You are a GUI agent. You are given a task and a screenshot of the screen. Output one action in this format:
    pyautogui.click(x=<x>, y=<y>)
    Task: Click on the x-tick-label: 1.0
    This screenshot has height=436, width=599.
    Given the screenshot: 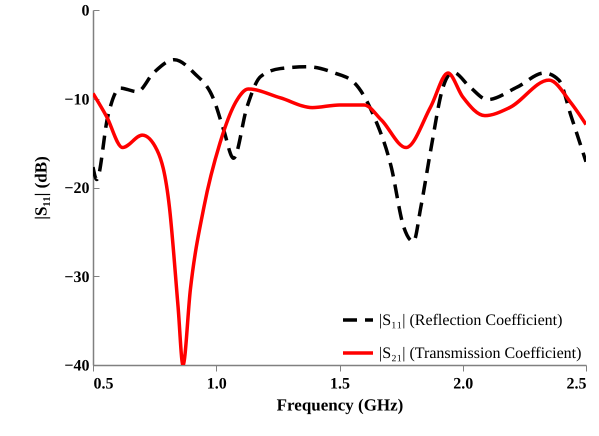 What is the action you would take?
    pyautogui.click(x=216, y=384)
    